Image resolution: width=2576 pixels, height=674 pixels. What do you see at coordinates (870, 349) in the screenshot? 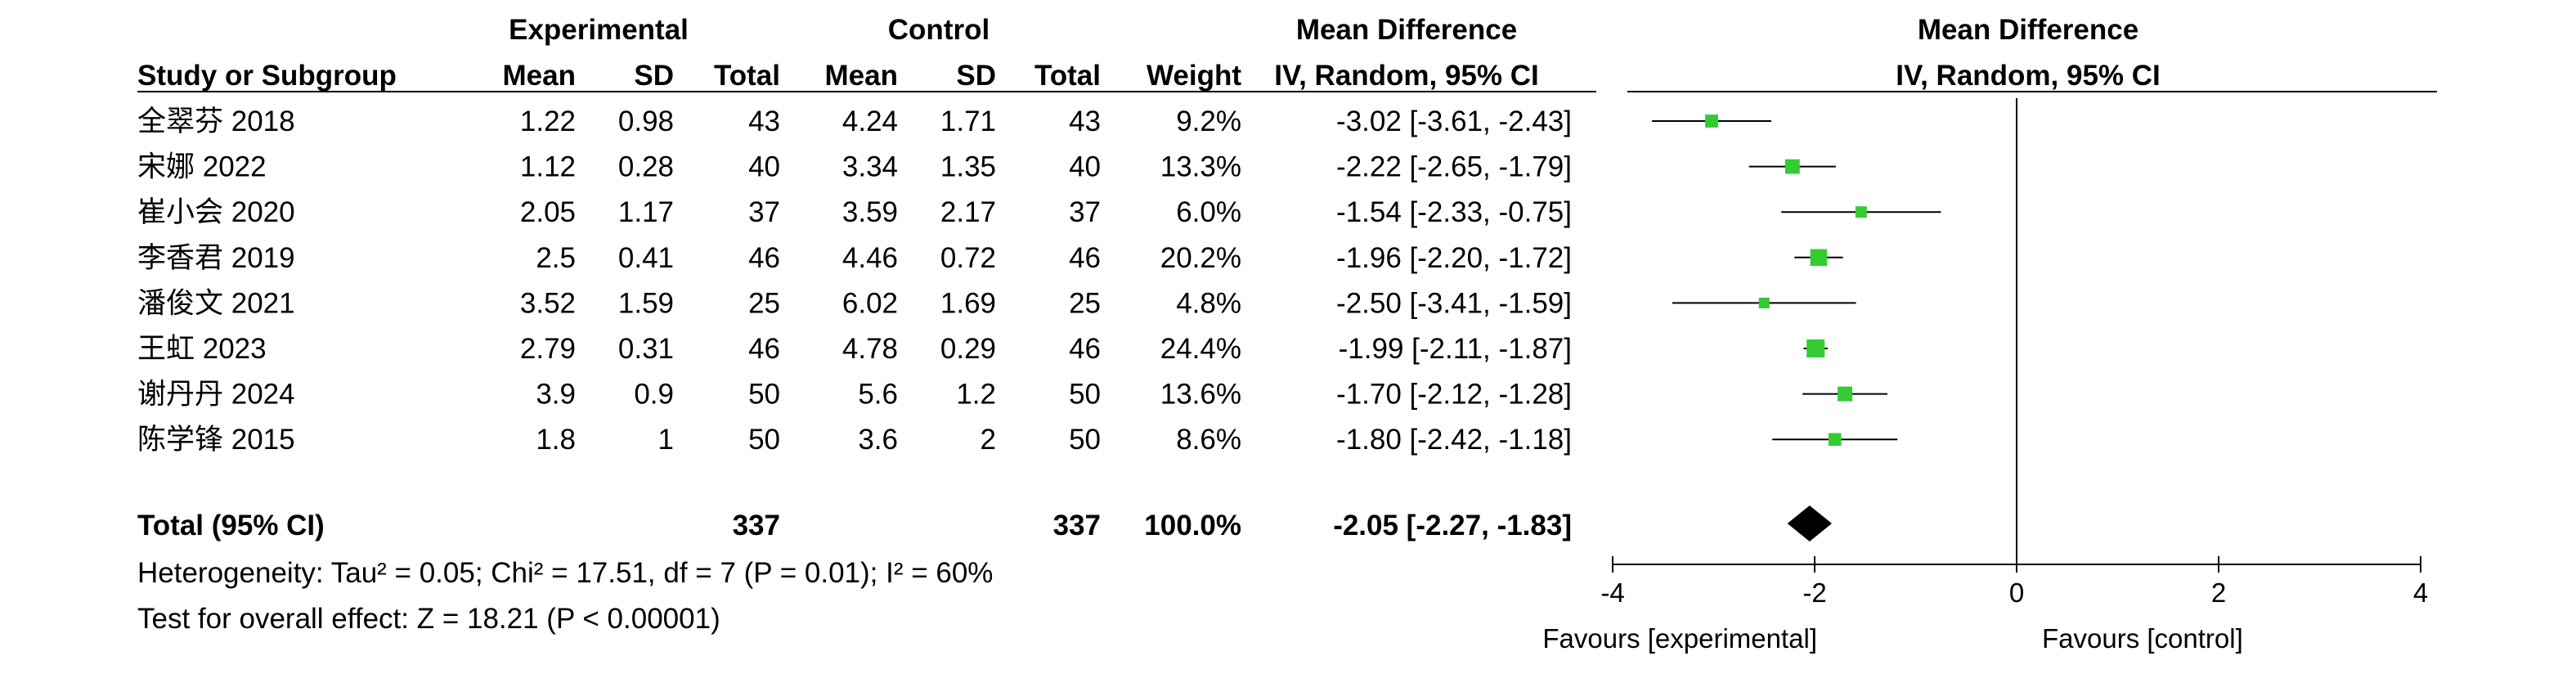
I see `mean-ctrl: 4.78` at bounding box center [870, 349].